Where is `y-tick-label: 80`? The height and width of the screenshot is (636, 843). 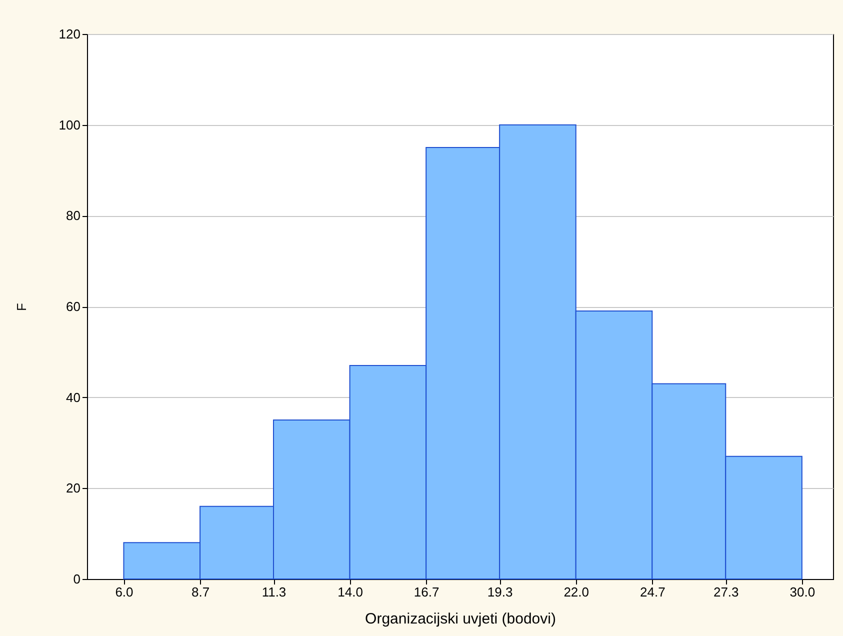 y-tick-label: 80 is located at coordinates (73, 216).